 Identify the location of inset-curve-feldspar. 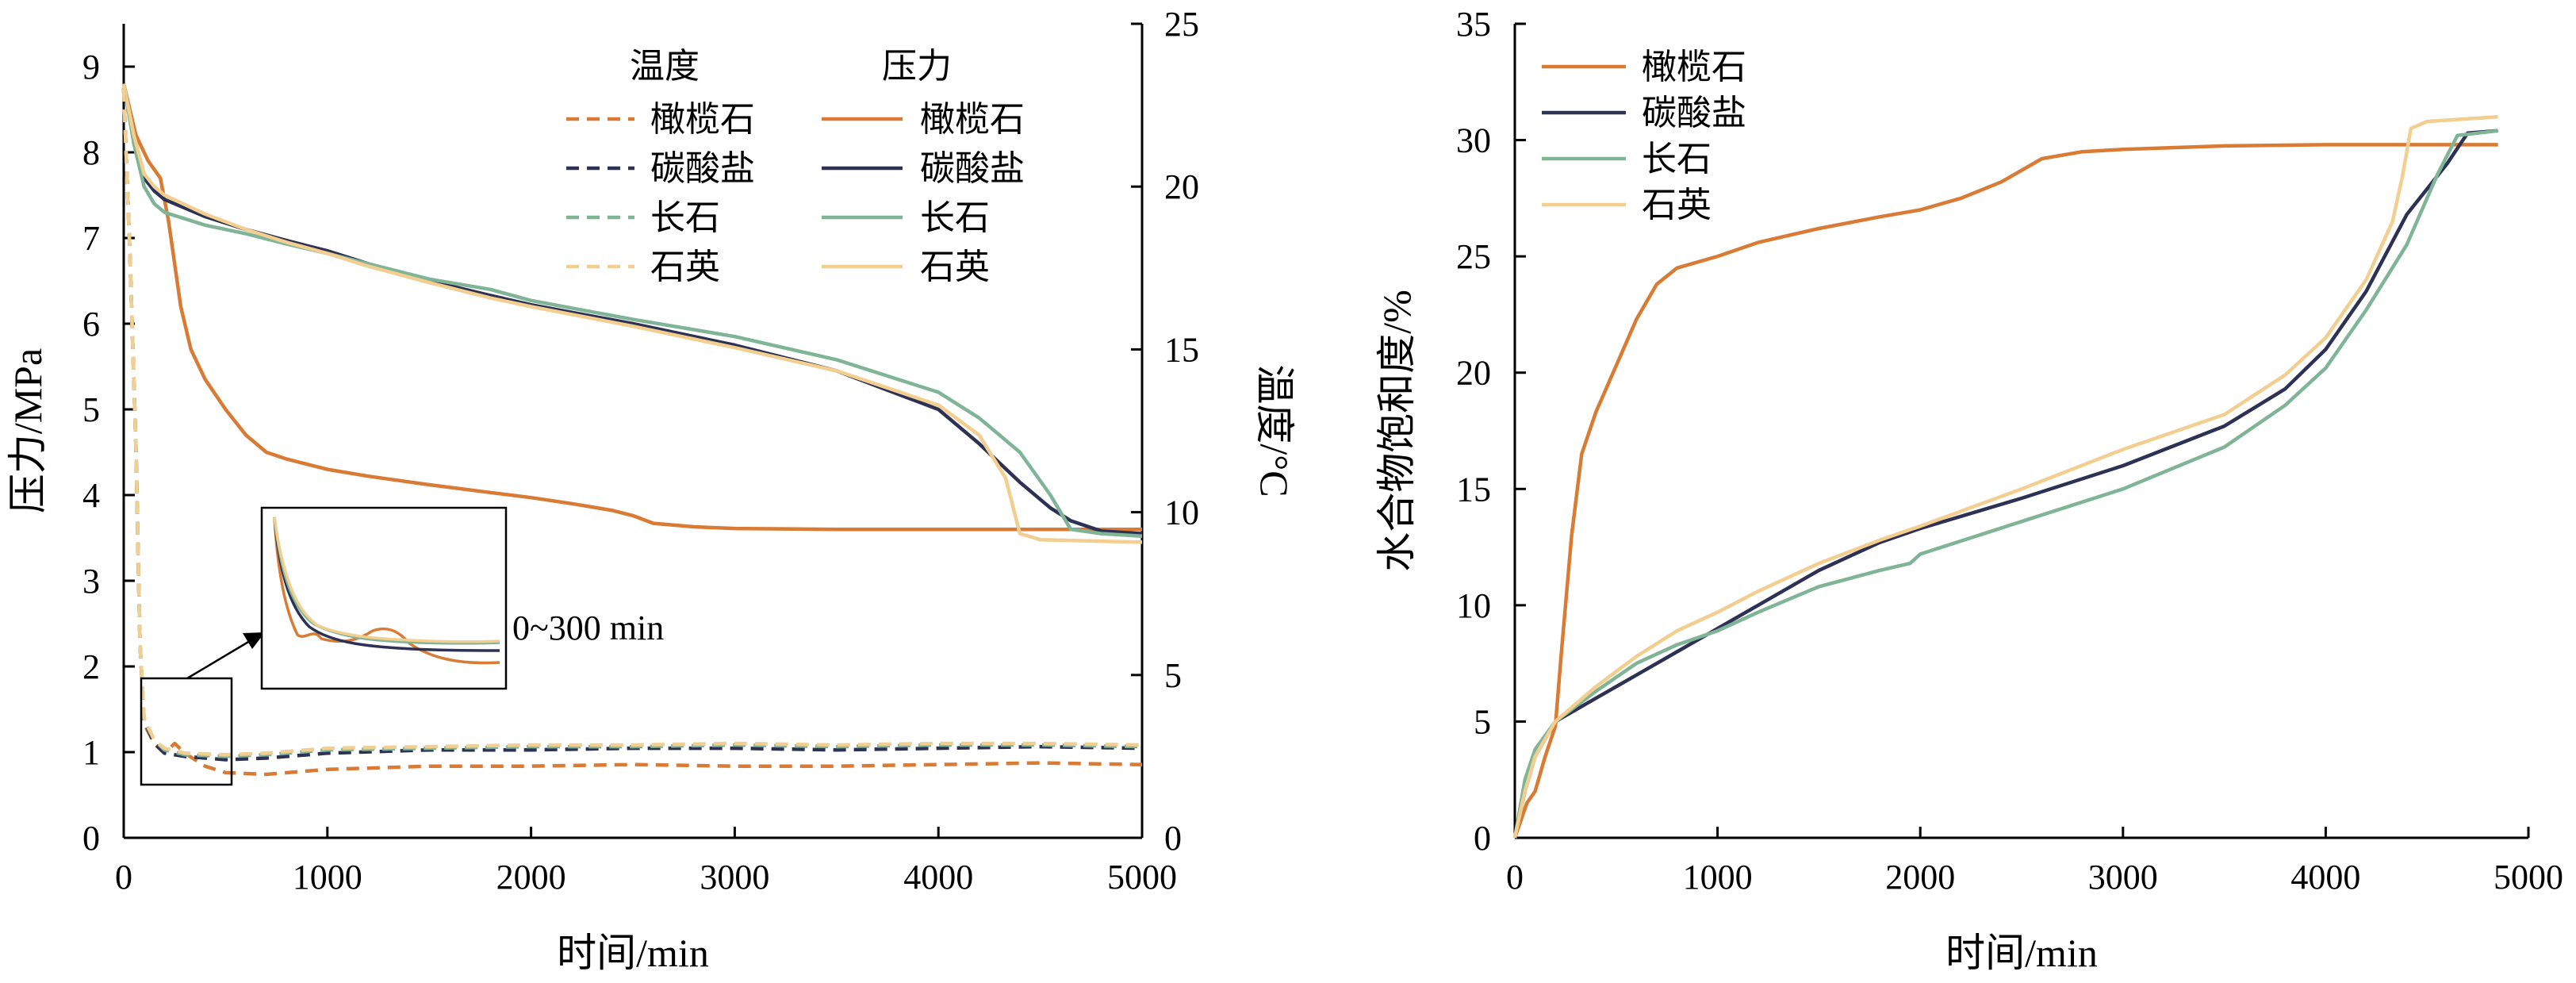
(386, 580).